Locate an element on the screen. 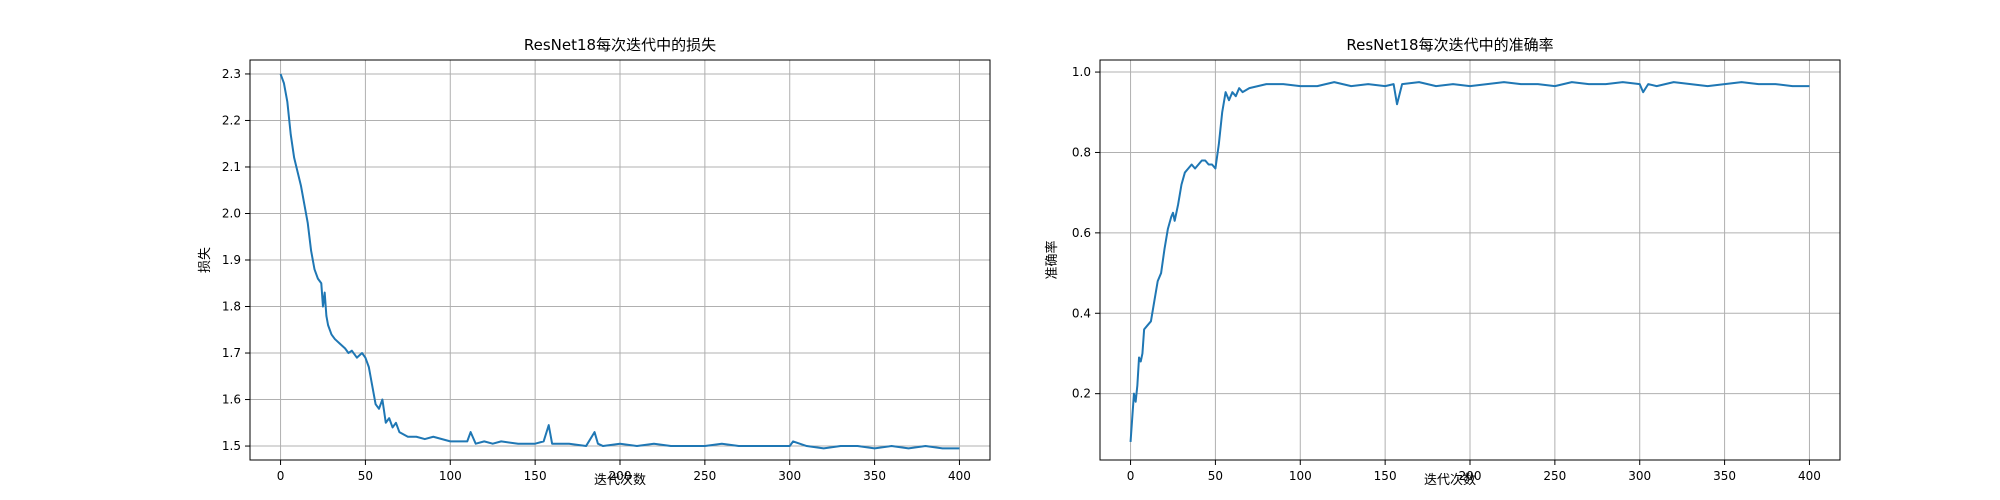  loss-chart-xtick-label: 300 is located at coordinates (789, 476).